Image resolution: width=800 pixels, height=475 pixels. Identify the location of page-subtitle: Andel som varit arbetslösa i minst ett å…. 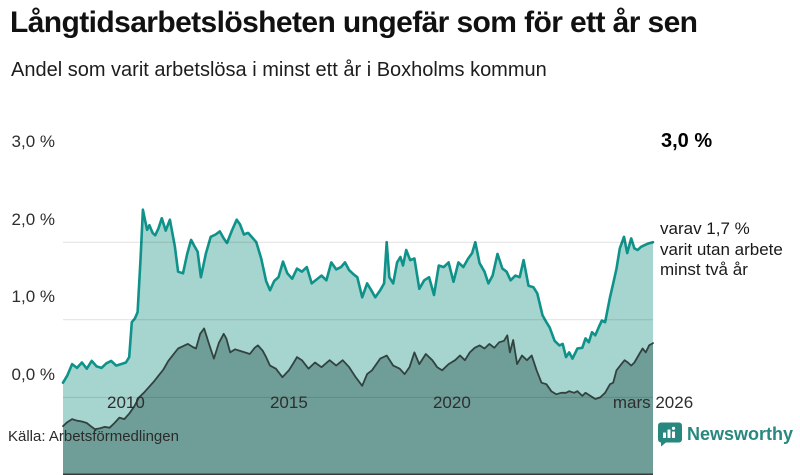
(279, 70).